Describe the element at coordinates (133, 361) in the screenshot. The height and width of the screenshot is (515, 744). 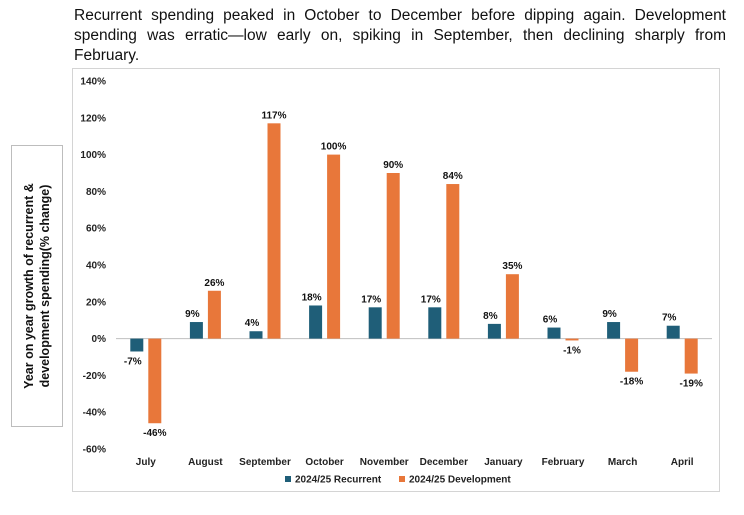
I see `recurrent-data-label: -7%` at that location.